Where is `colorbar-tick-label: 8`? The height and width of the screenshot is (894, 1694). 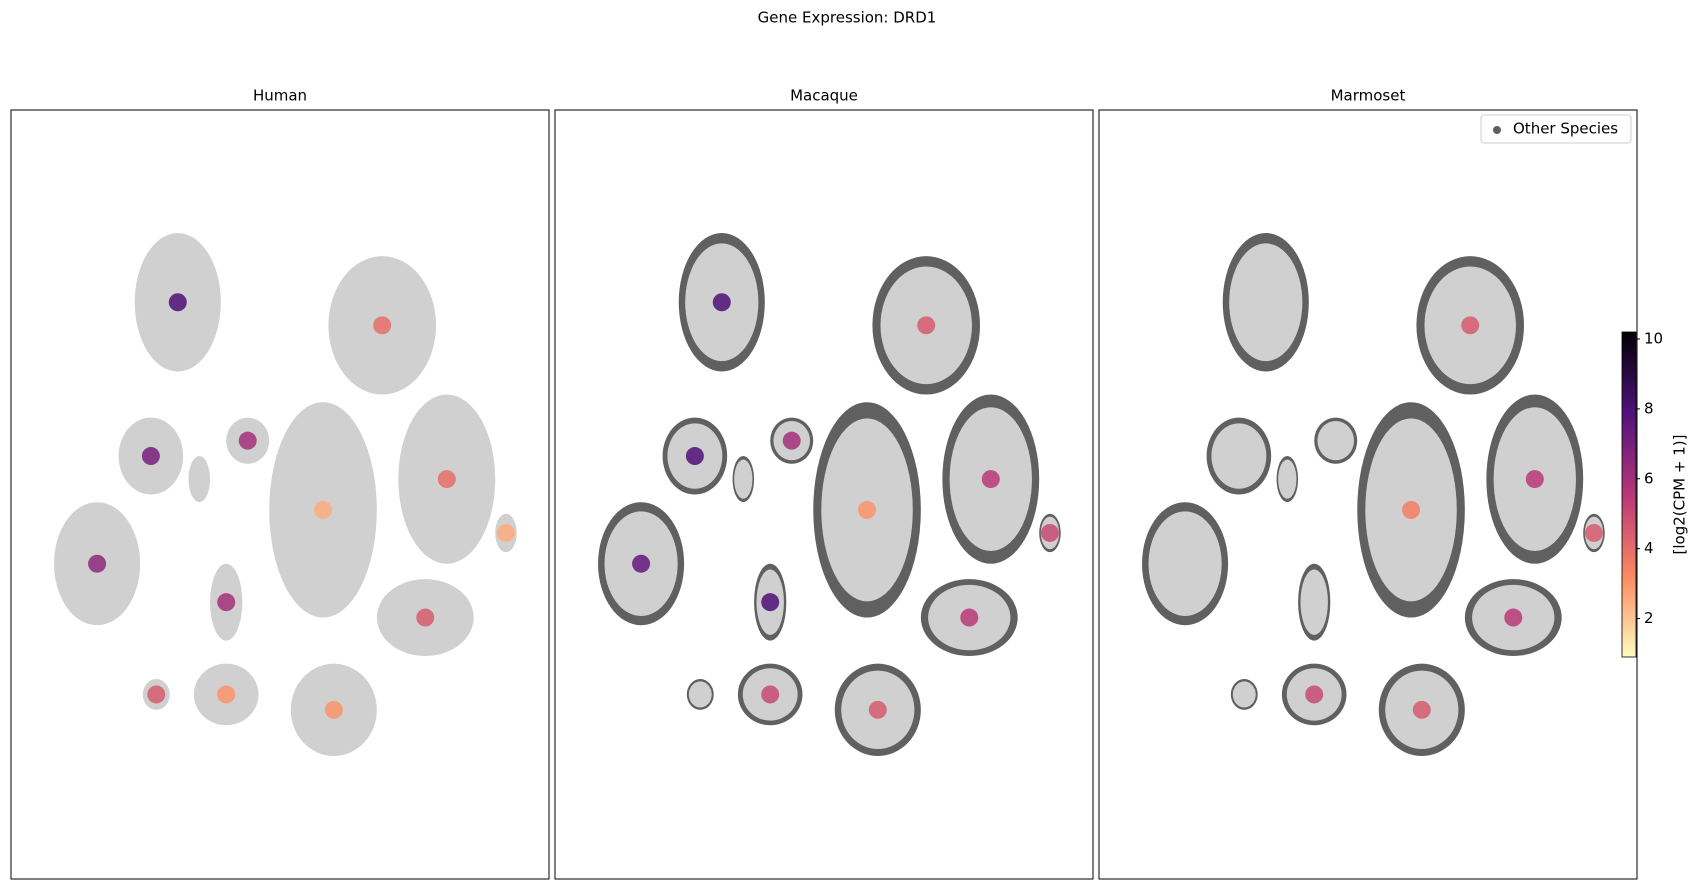
colorbar-tick-label: 8 is located at coordinates (1649, 408).